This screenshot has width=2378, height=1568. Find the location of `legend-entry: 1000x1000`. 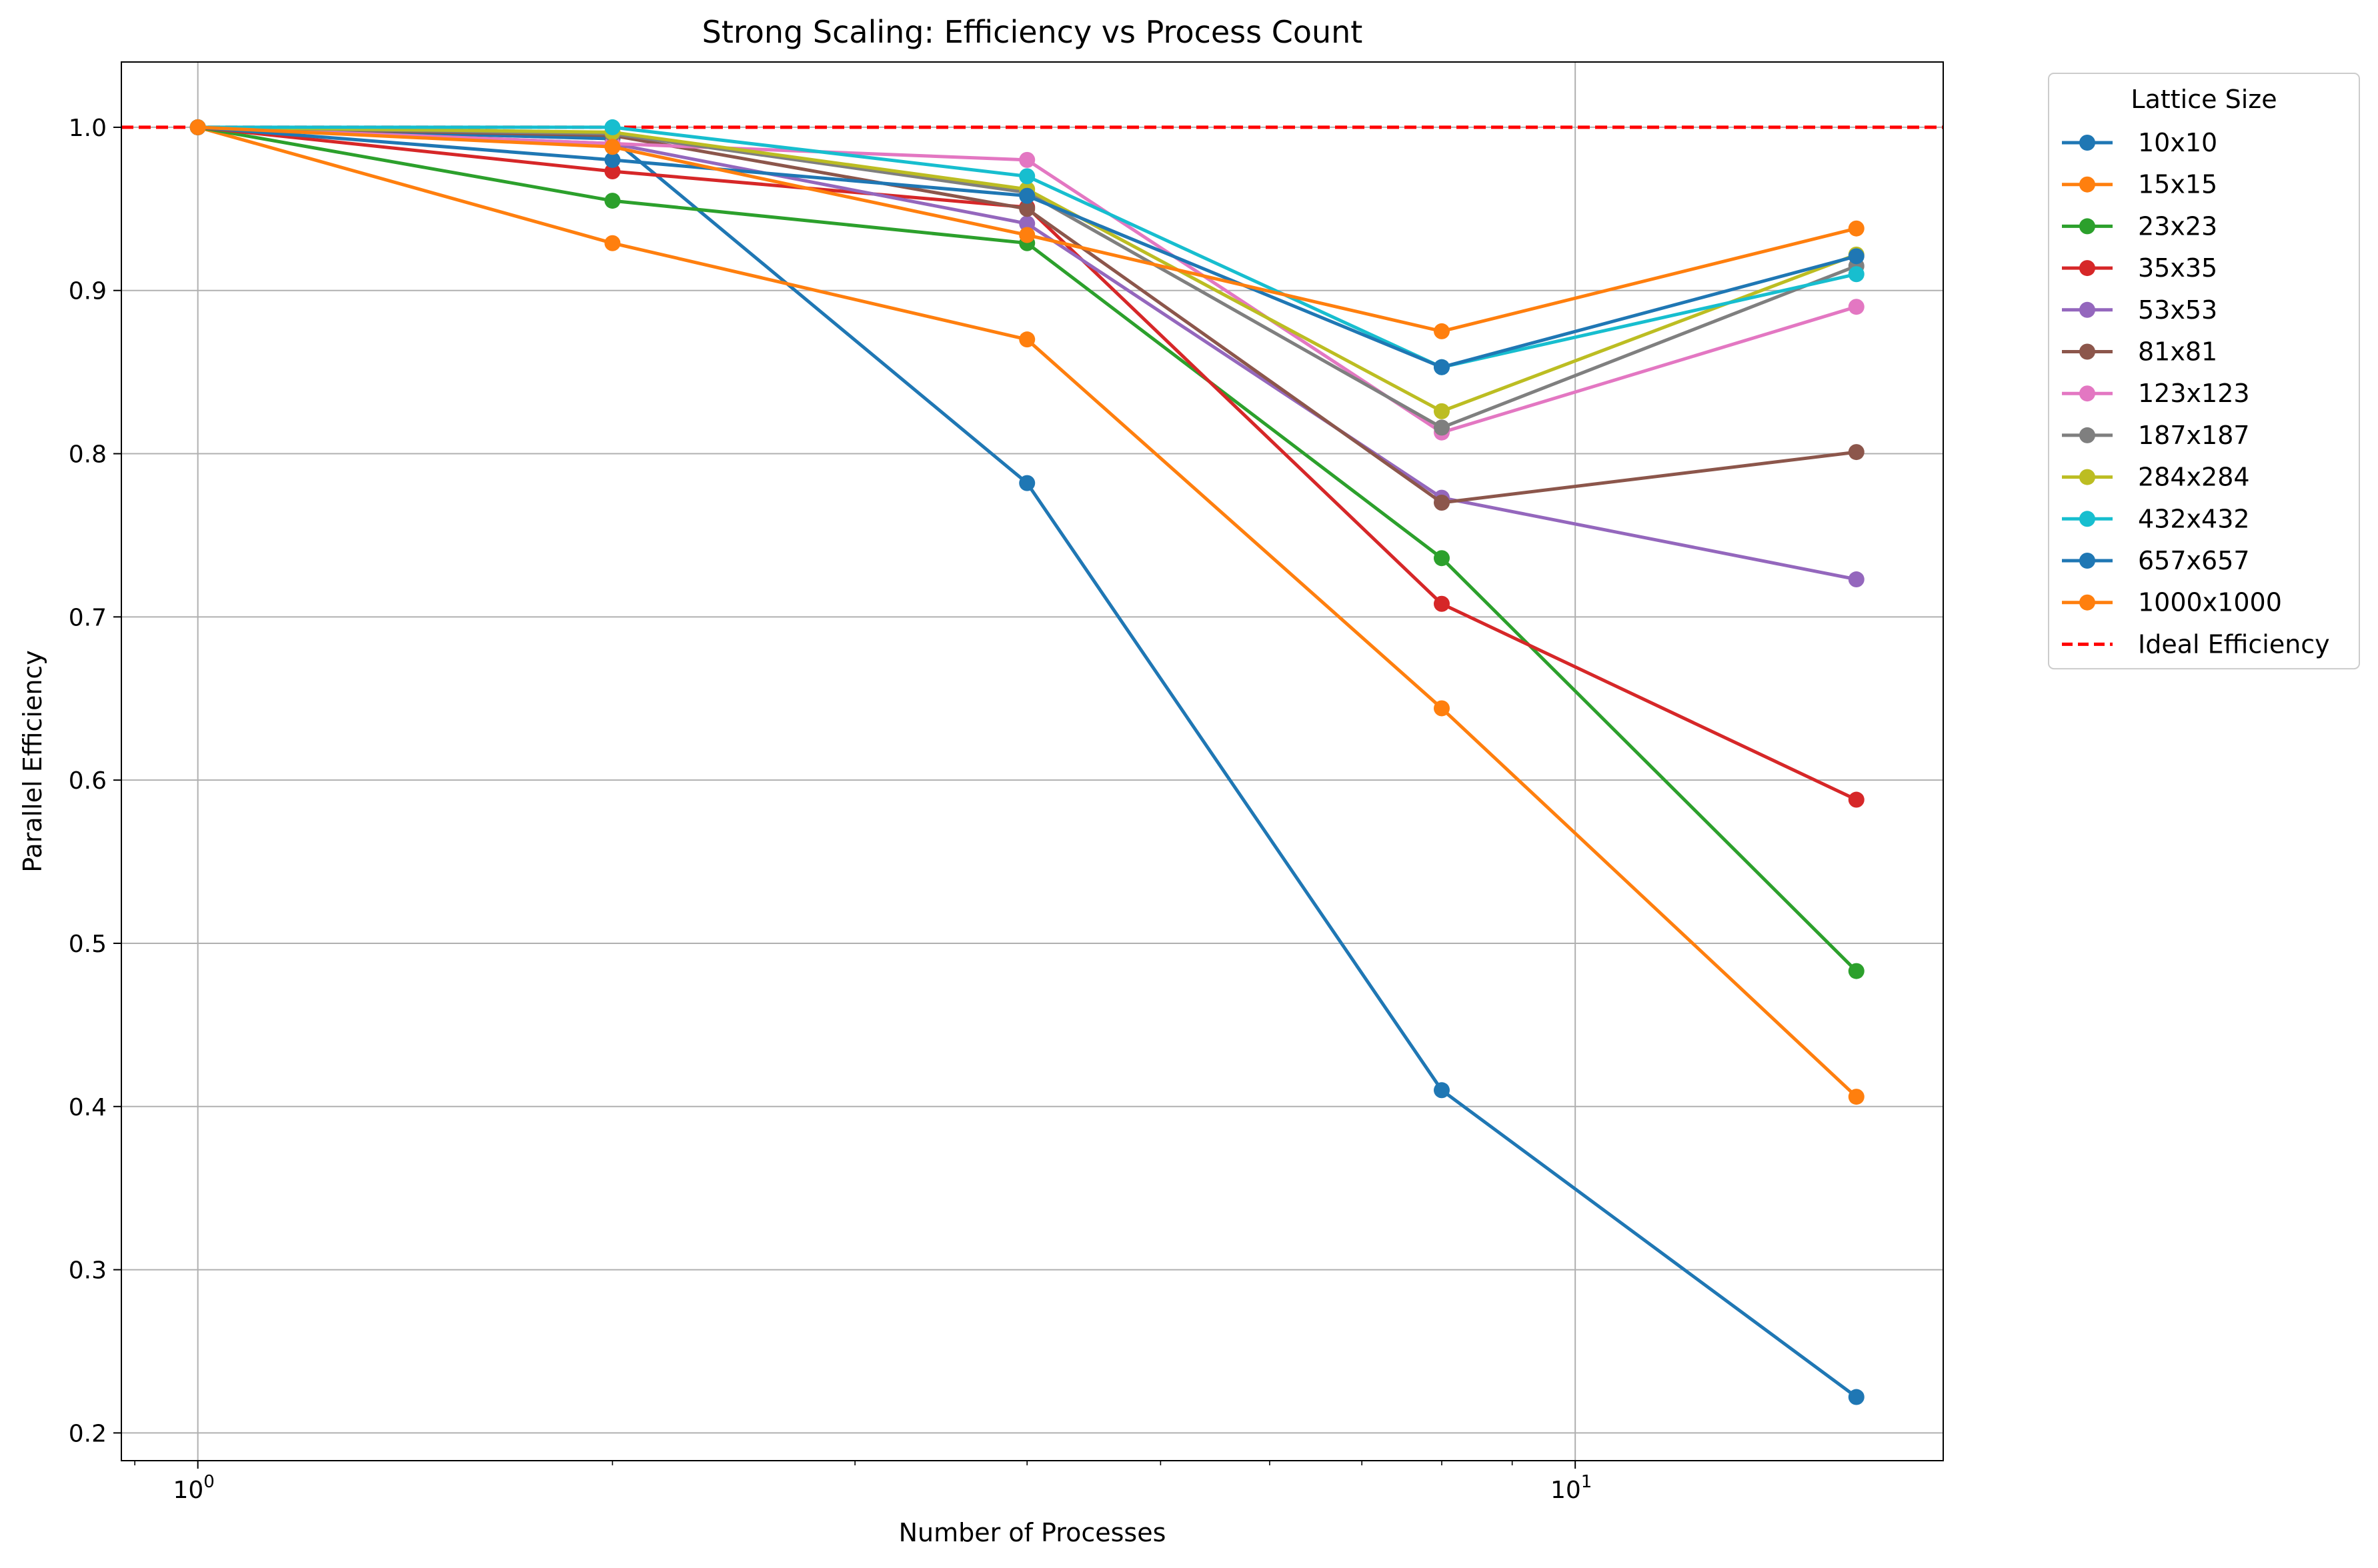

legend-entry: 1000x1000 is located at coordinates (2172, 602).